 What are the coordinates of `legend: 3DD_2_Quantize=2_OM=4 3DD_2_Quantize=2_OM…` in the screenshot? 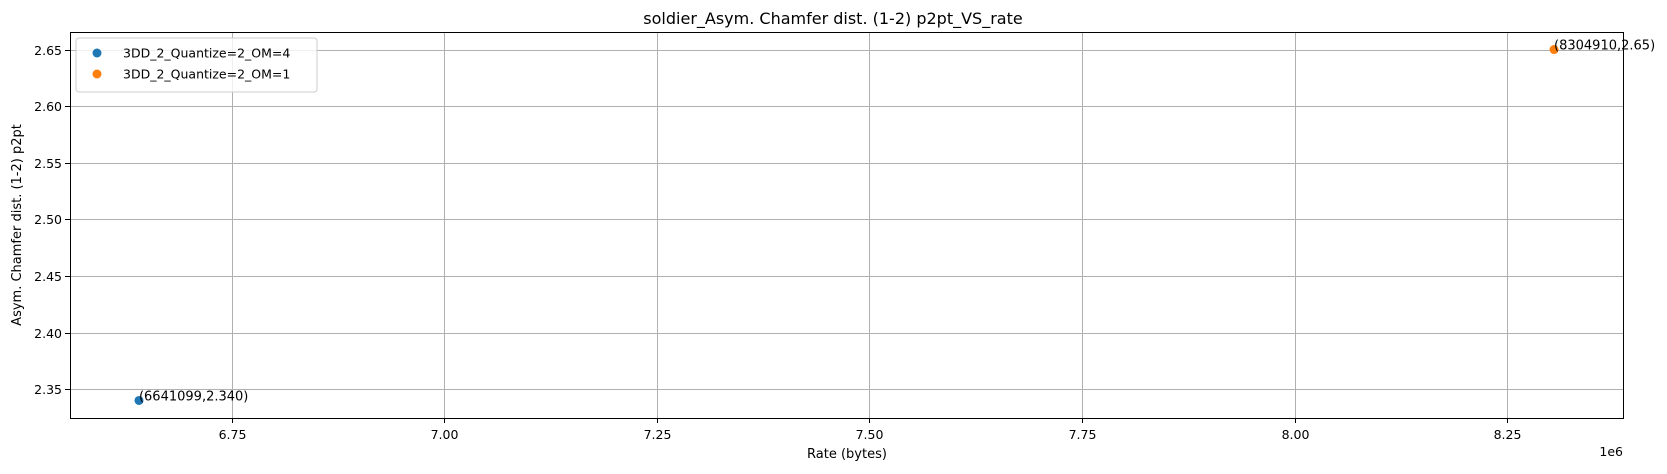 It's located at (196, 65).